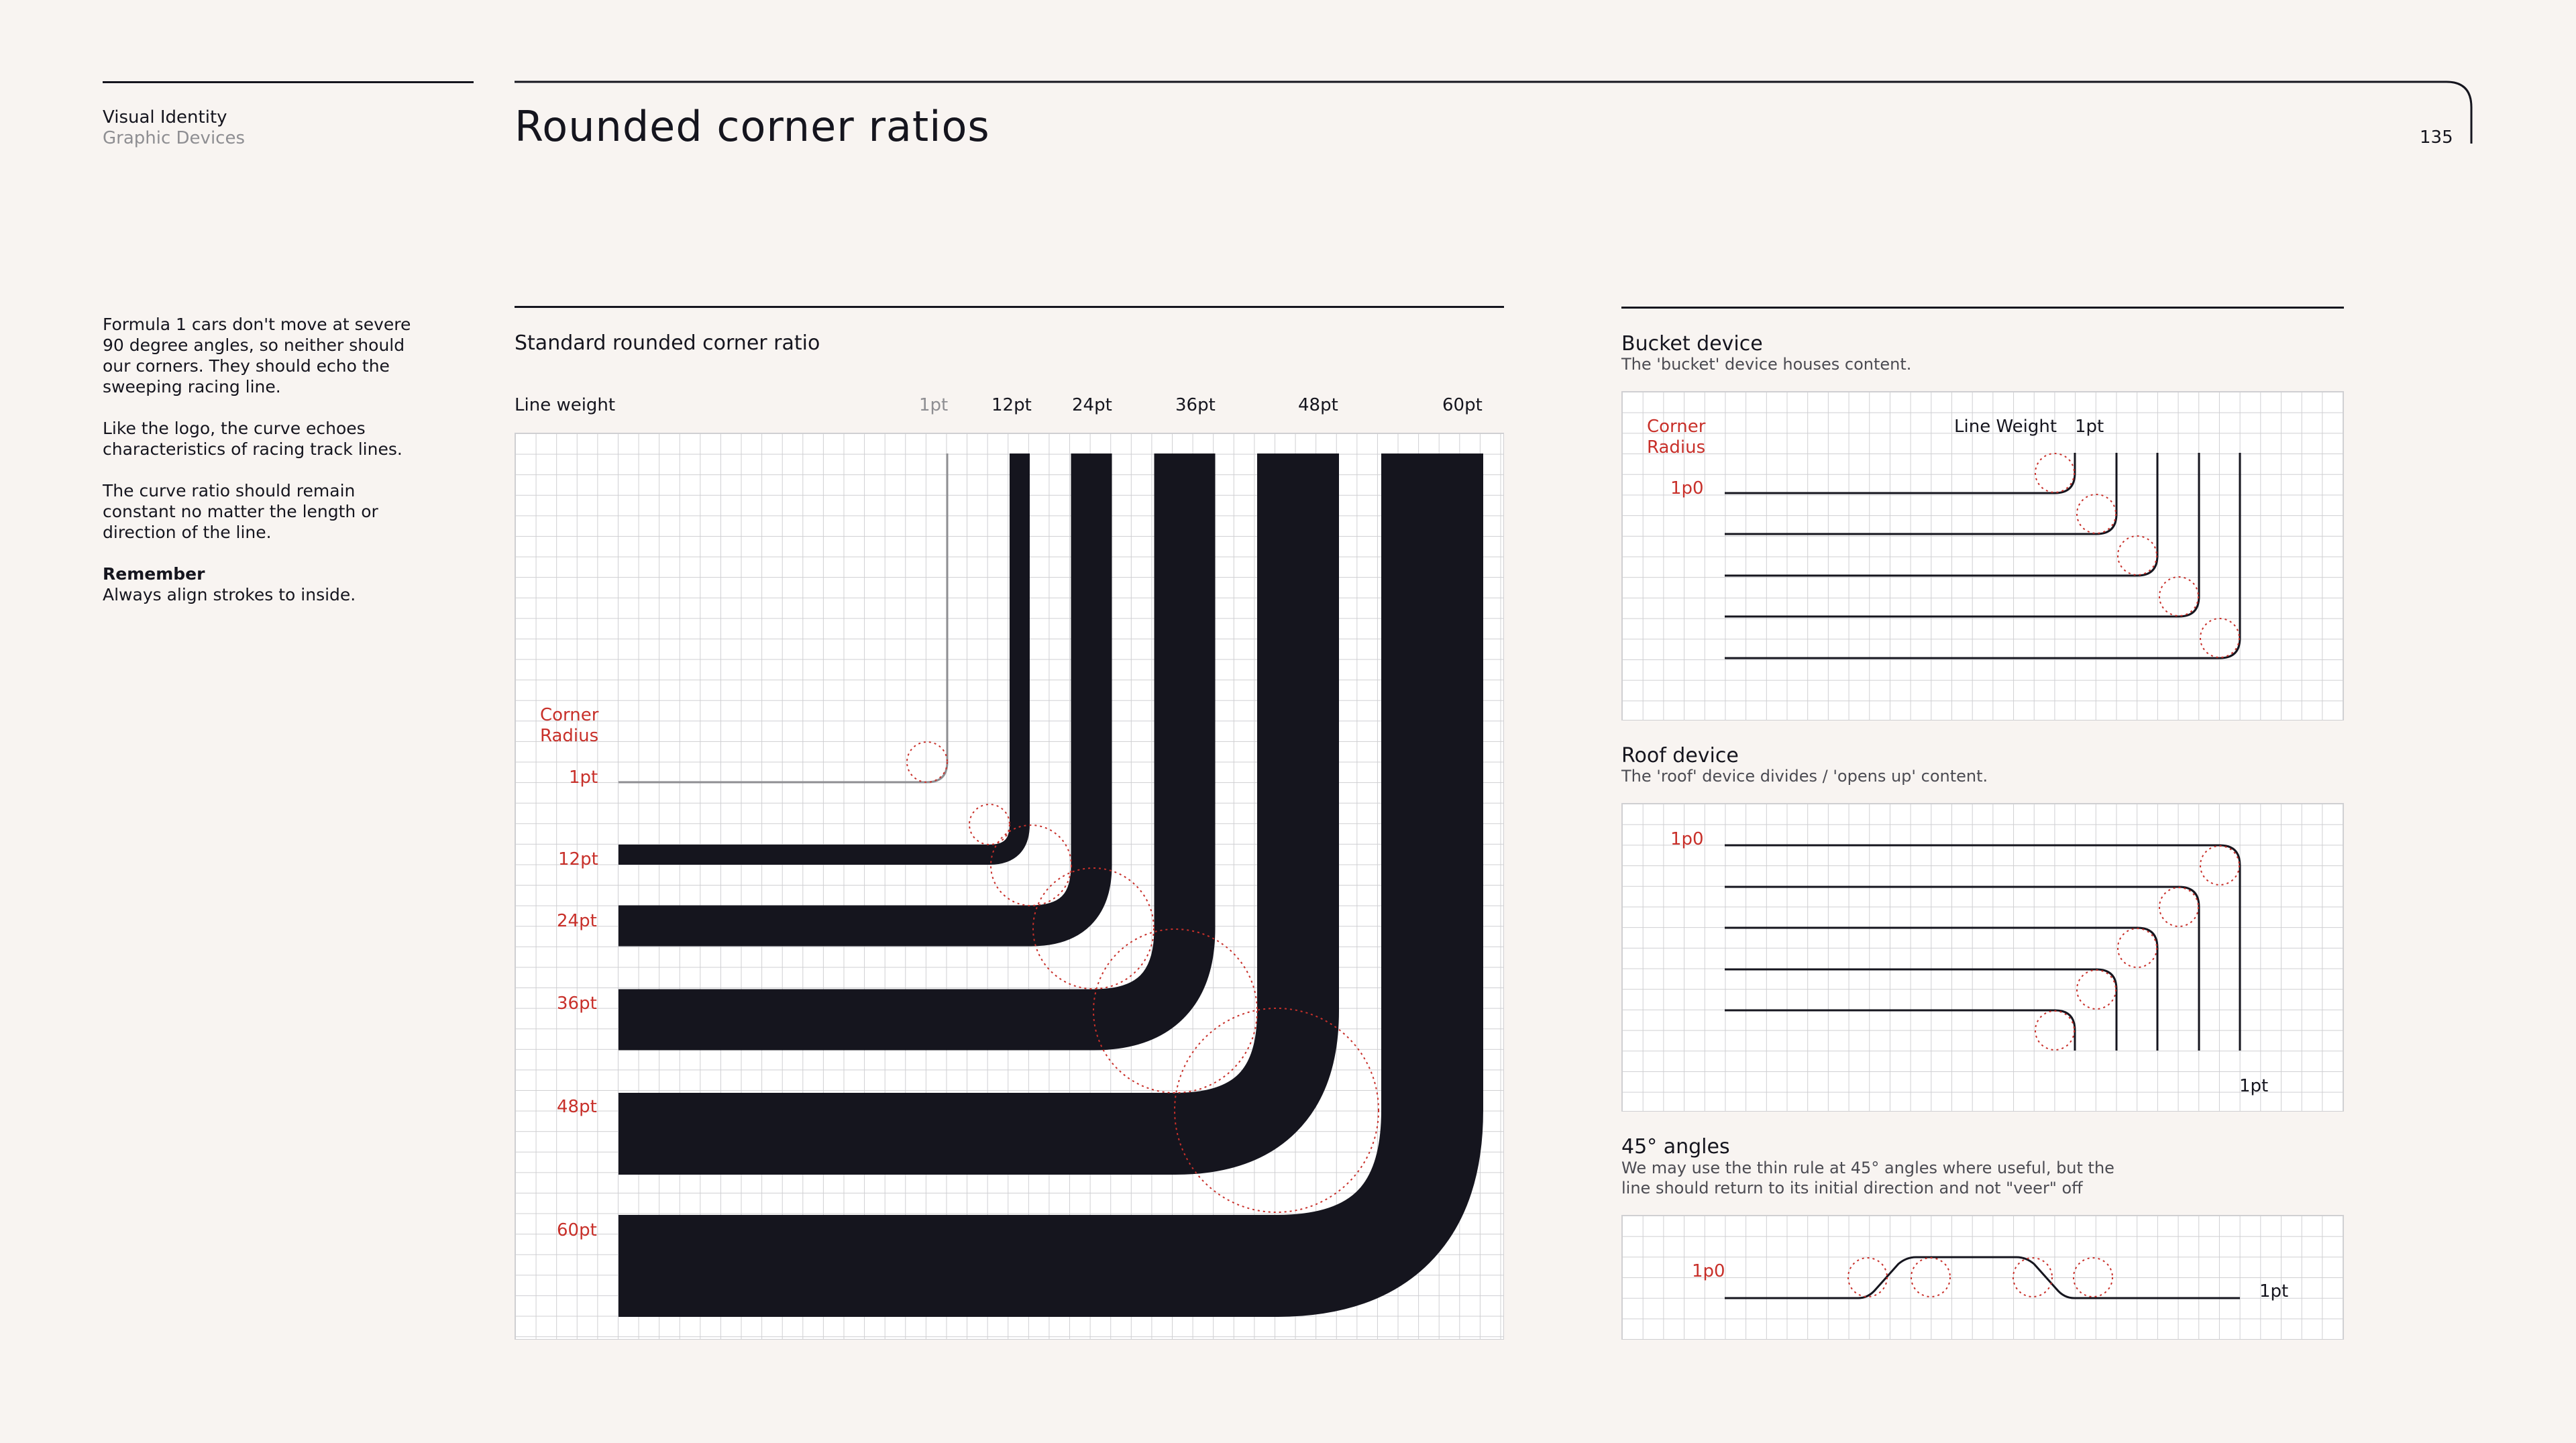 The width and height of the screenshot is (2576, 1443). I want to click on roof-line-weight-value: 1pt, so click(2254, 1086).